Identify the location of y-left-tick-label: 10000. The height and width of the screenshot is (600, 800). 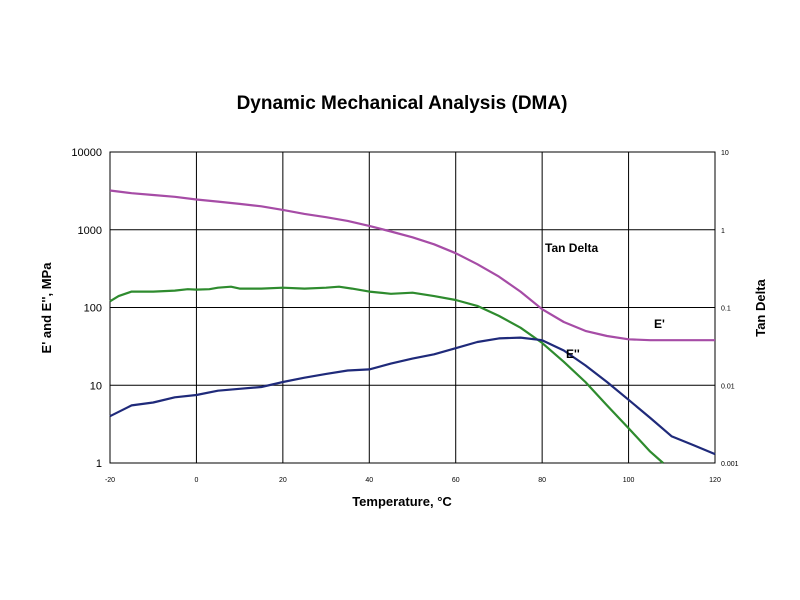
(86, 153).